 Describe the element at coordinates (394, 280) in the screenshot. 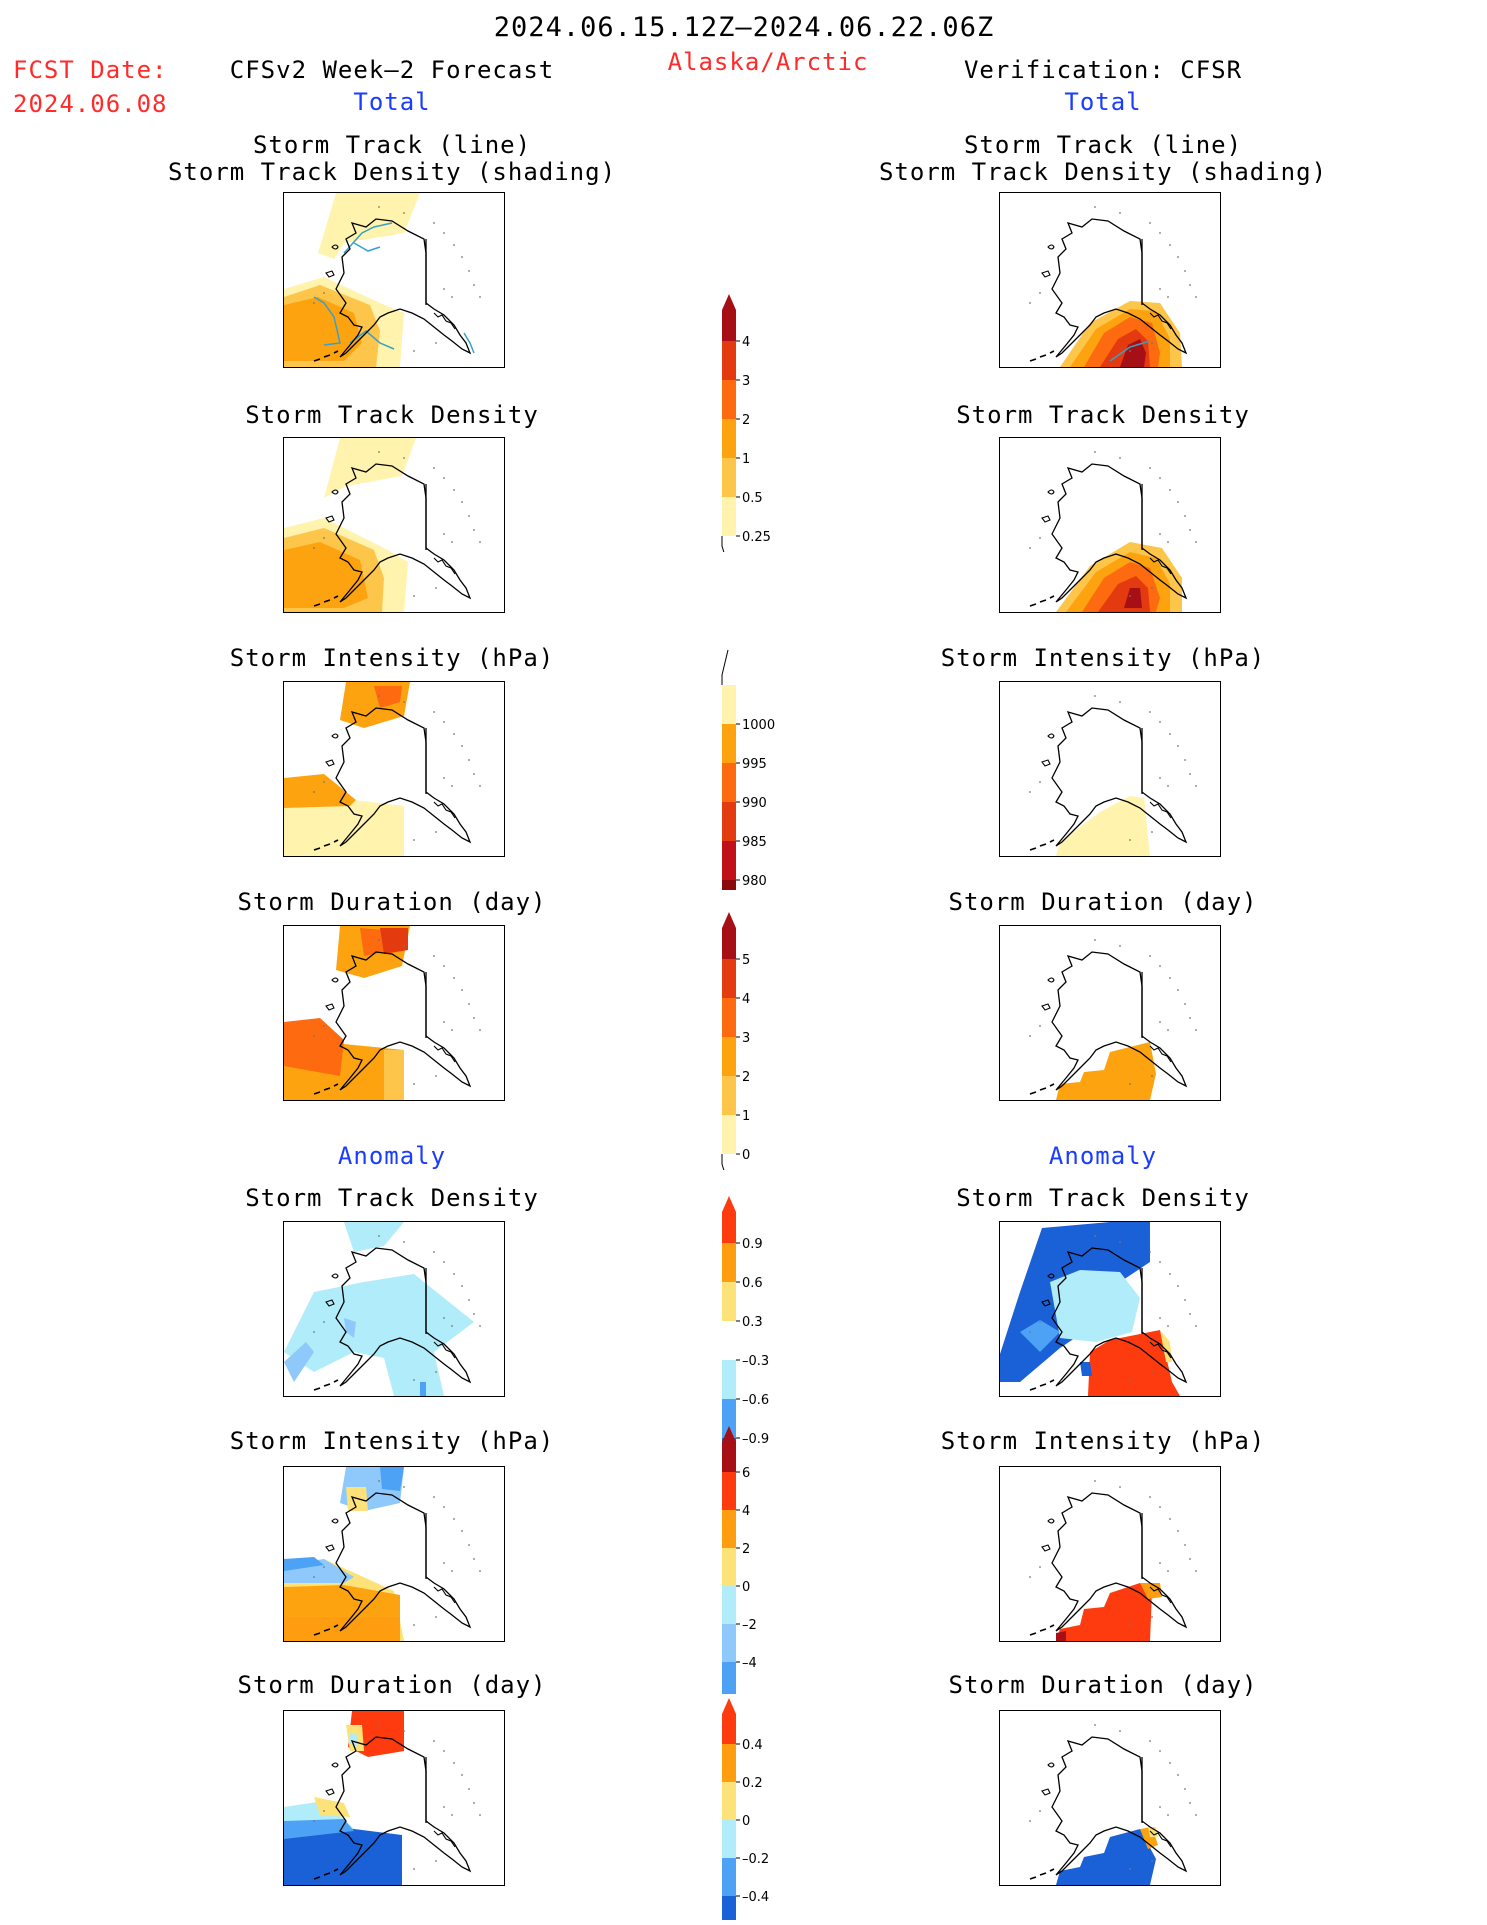

I see `forecast-track-map` at that location.